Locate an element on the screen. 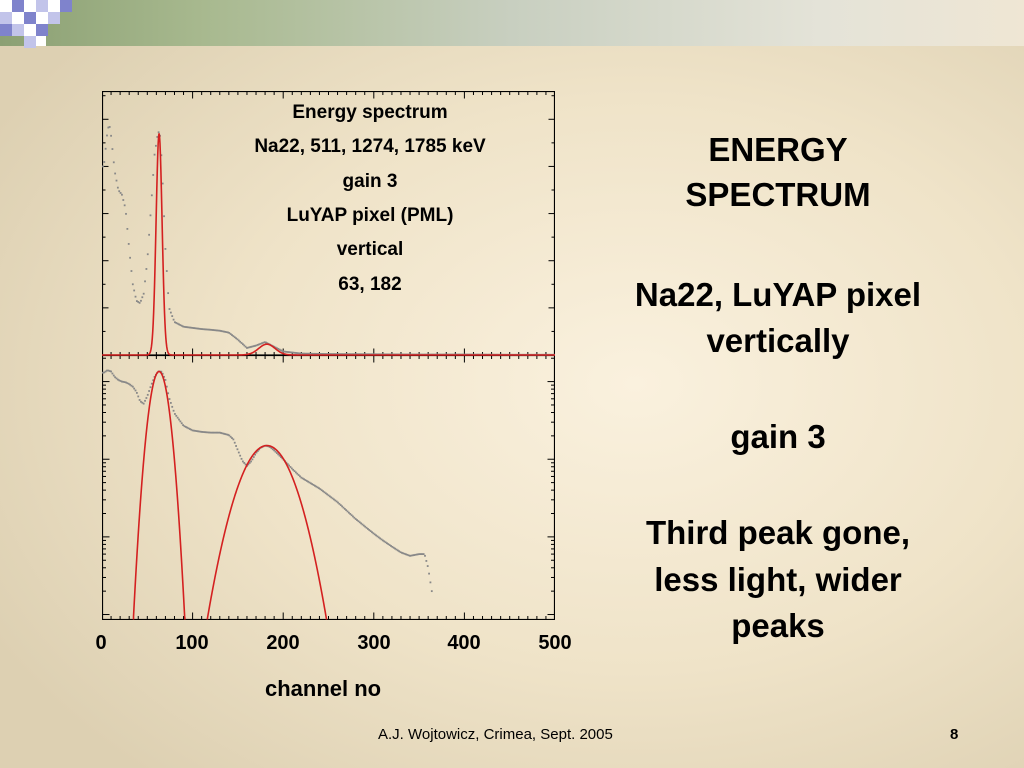  page-number: 8 is located at coordinates (954, 734).